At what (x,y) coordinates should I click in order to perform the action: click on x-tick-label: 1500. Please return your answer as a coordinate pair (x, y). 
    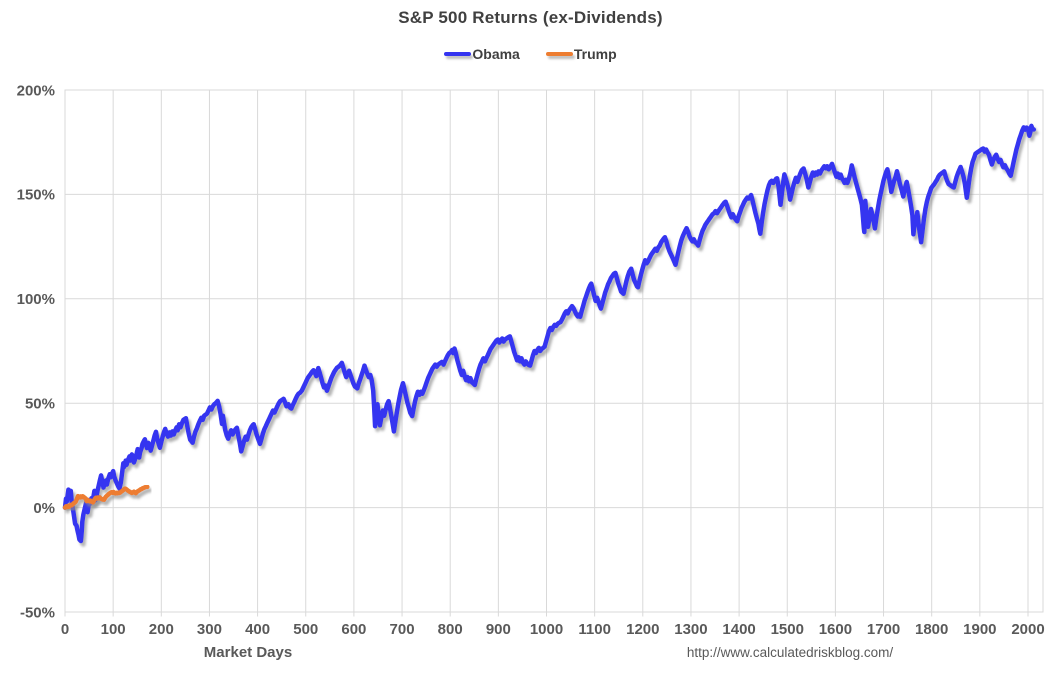
    Looking at the image, I should click on (787, 629).